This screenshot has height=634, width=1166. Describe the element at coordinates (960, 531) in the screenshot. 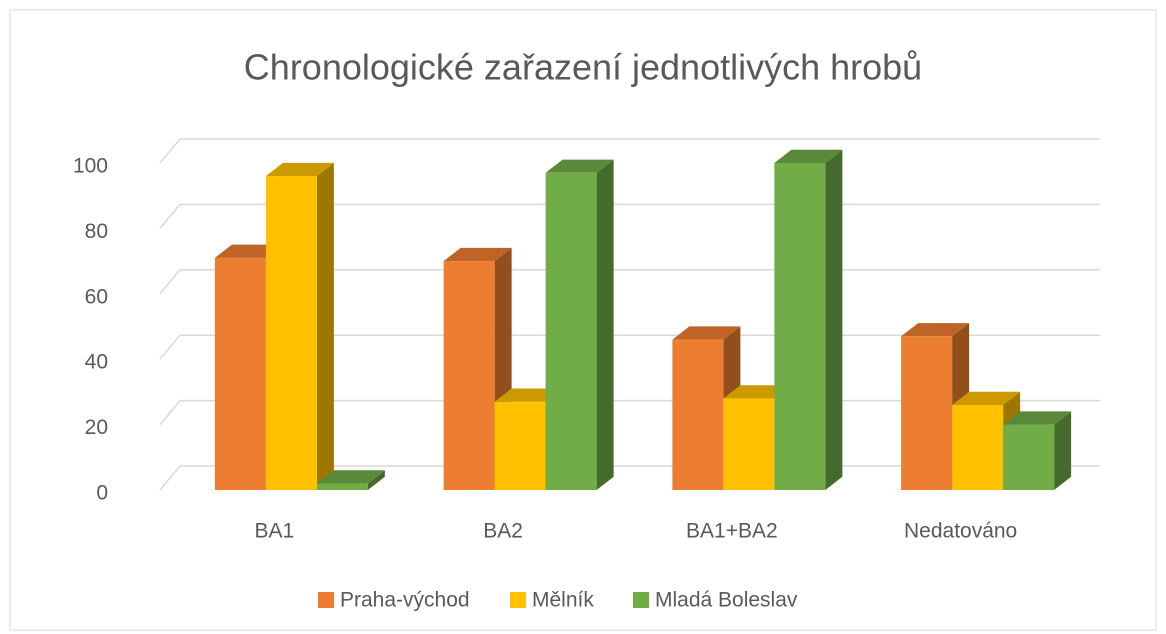

I see `x-tick-label: Nedatováno` at that location.